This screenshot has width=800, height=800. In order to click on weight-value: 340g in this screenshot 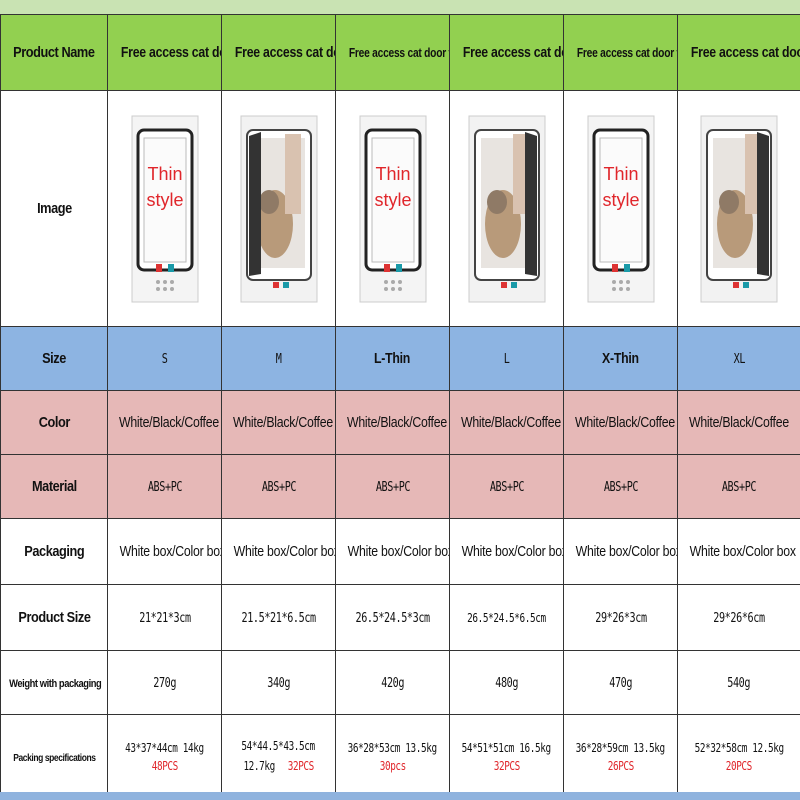, I will do `click(278, 683)`.